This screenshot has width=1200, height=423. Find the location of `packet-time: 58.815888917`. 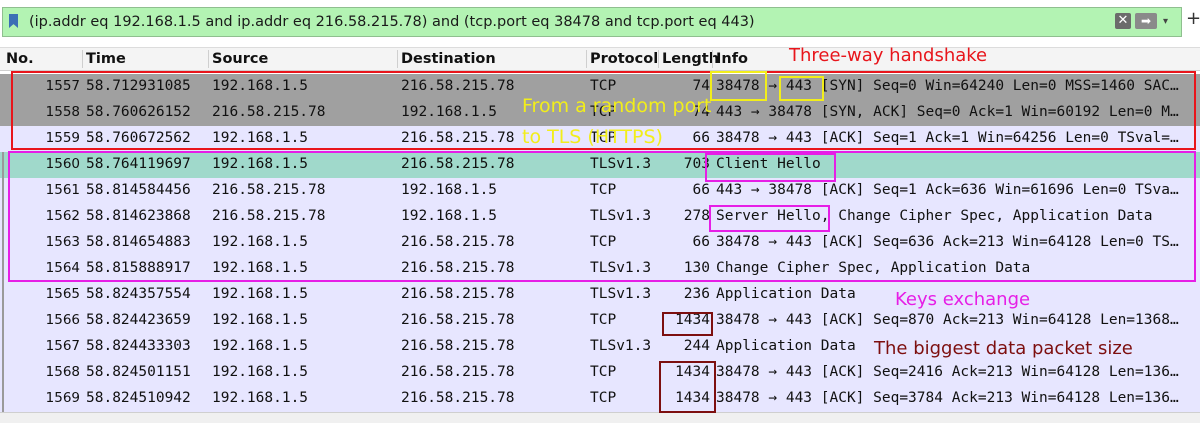

packet-time: 58.815888917 is located at coordinates (138, 268).